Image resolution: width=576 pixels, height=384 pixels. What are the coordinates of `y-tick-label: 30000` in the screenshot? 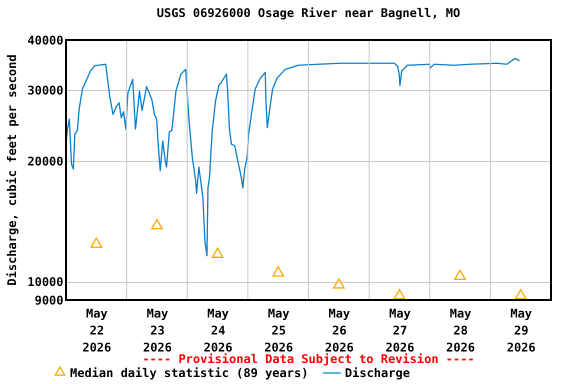 It's located at (45, 91).